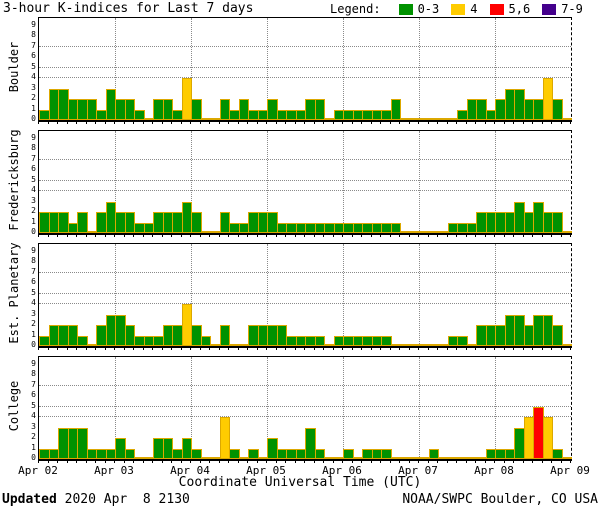 The image size is (600, 510). Describe the element at coordinates (33, 250) in the screenshot. I see `y-tick-label: 9` at that location.